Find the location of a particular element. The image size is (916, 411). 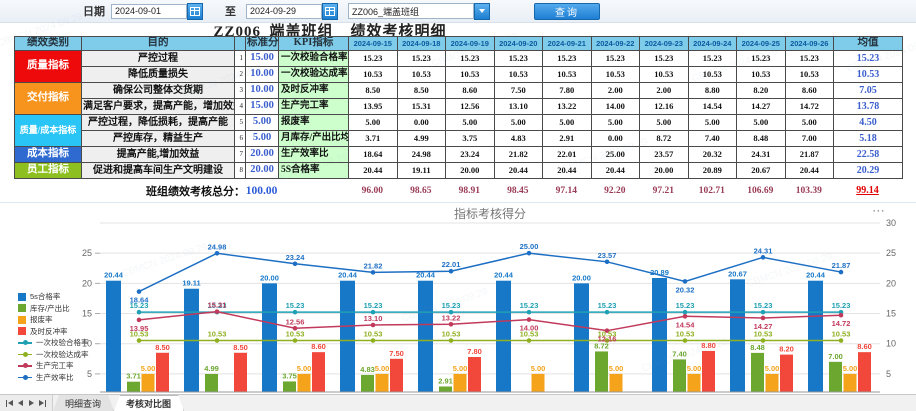

kpi-name-cell: 及时反冲率 is located at coordinates (313, 90).